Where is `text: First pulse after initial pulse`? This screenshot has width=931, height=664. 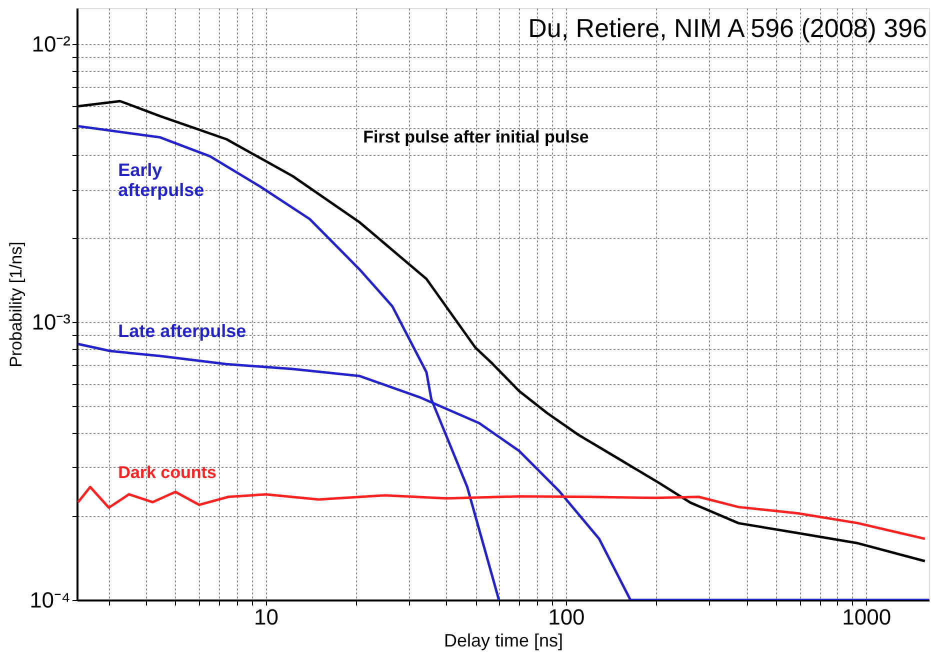
text: First pulse after initial pulse is located at coordinates (476, 136).